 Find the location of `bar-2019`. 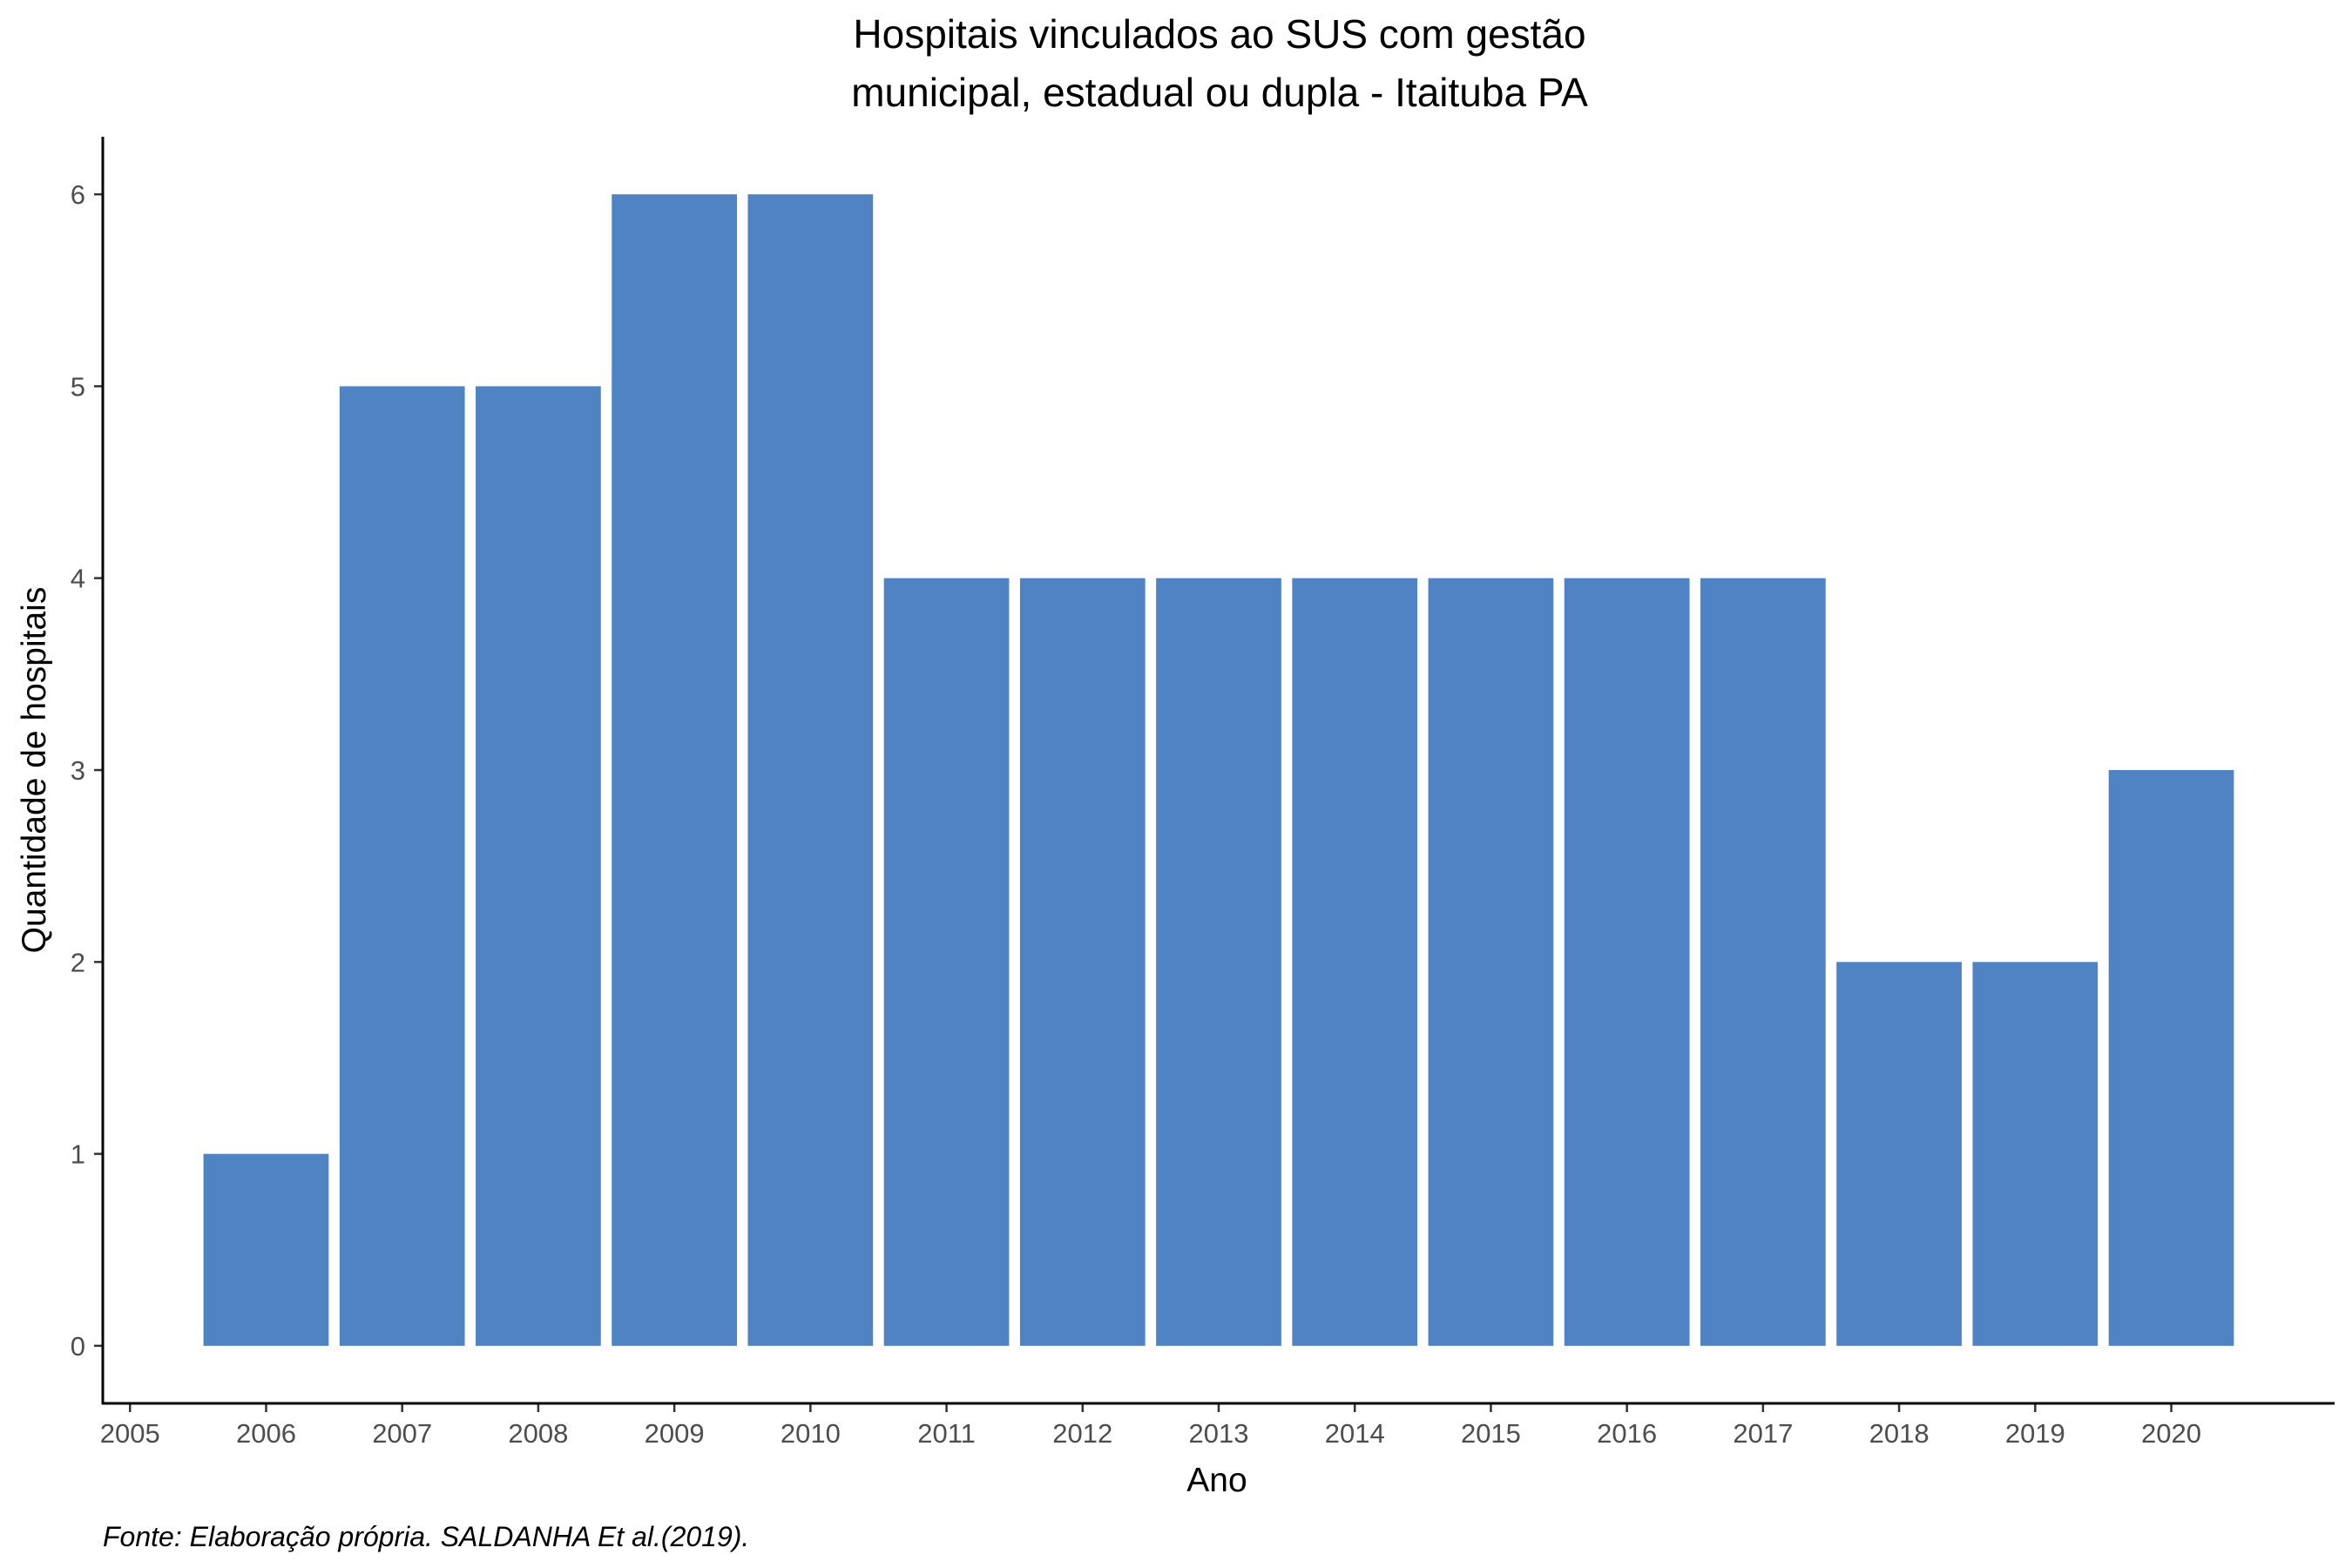

bar-2019 is located at coordinates (2035, 1154).